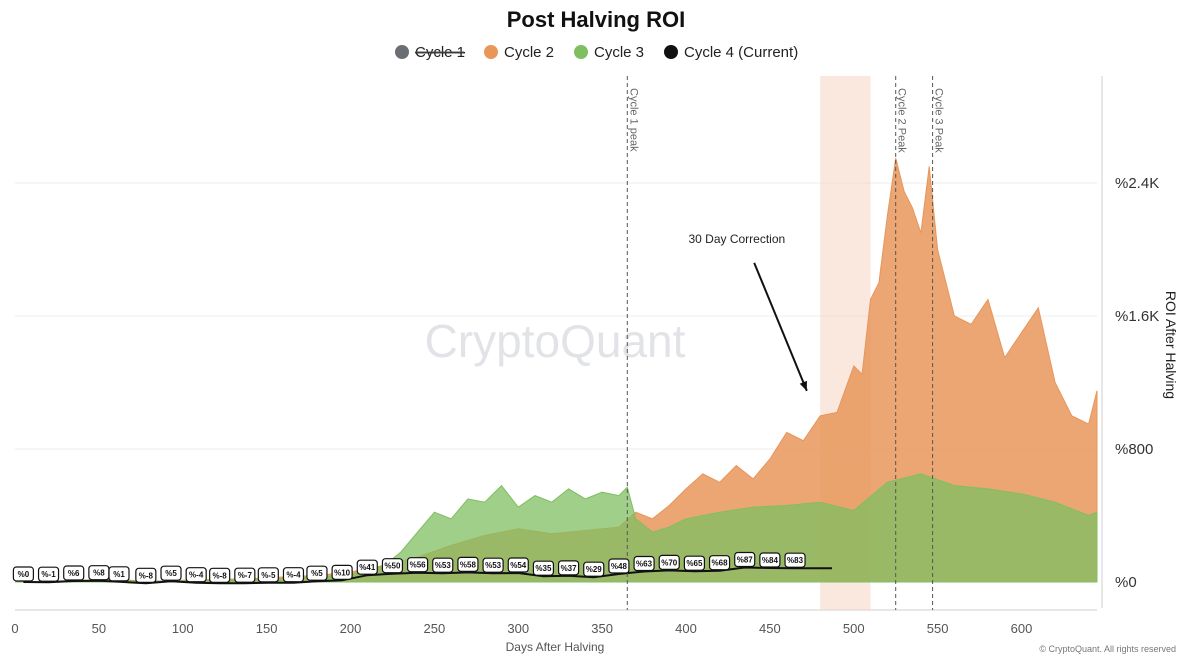 Image resolution: width=1200 pixels, height=661 pixels. I want to click on annotation-layer: 30 Day Correction, so click(748, 312).